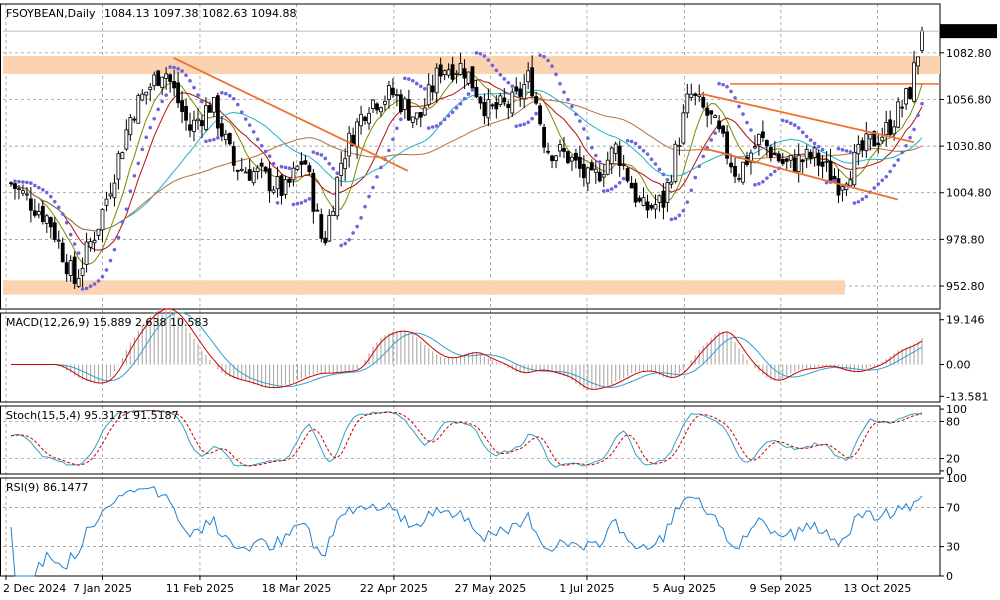 The width and height of the screenshot is (1000, 600). Describe the element at coordinates (491, 588) in the screenshot. I see `date-label: 27 May 2025` at that location.